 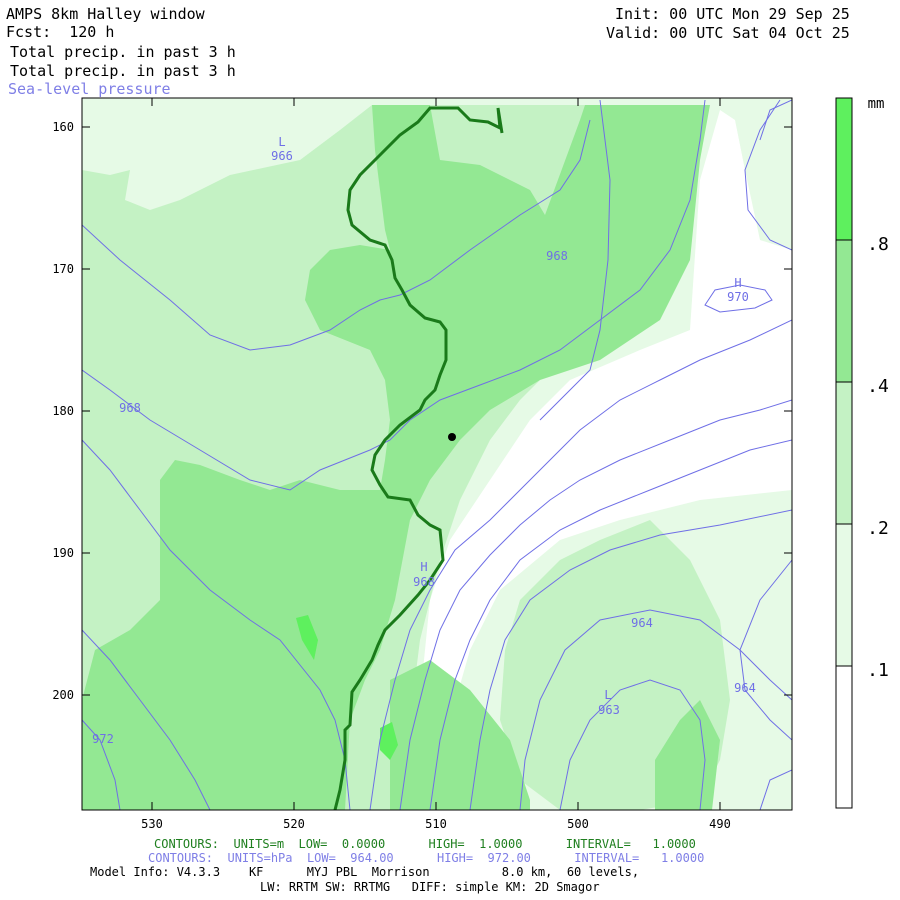 I want to click on pressure-label: 970, so click(x=738, y=297).